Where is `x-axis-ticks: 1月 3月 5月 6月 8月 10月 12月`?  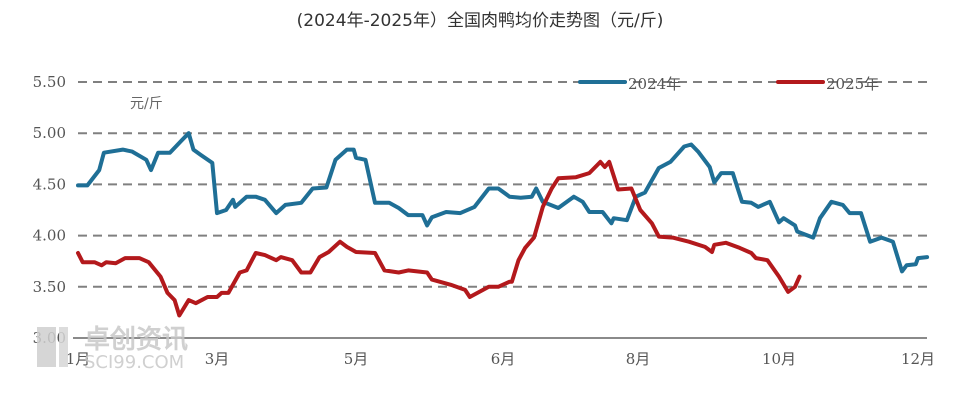 x-axis-ticks: 1月 3月 5月 6月 8月 10月 12月 is located at coordinates (500, 359).